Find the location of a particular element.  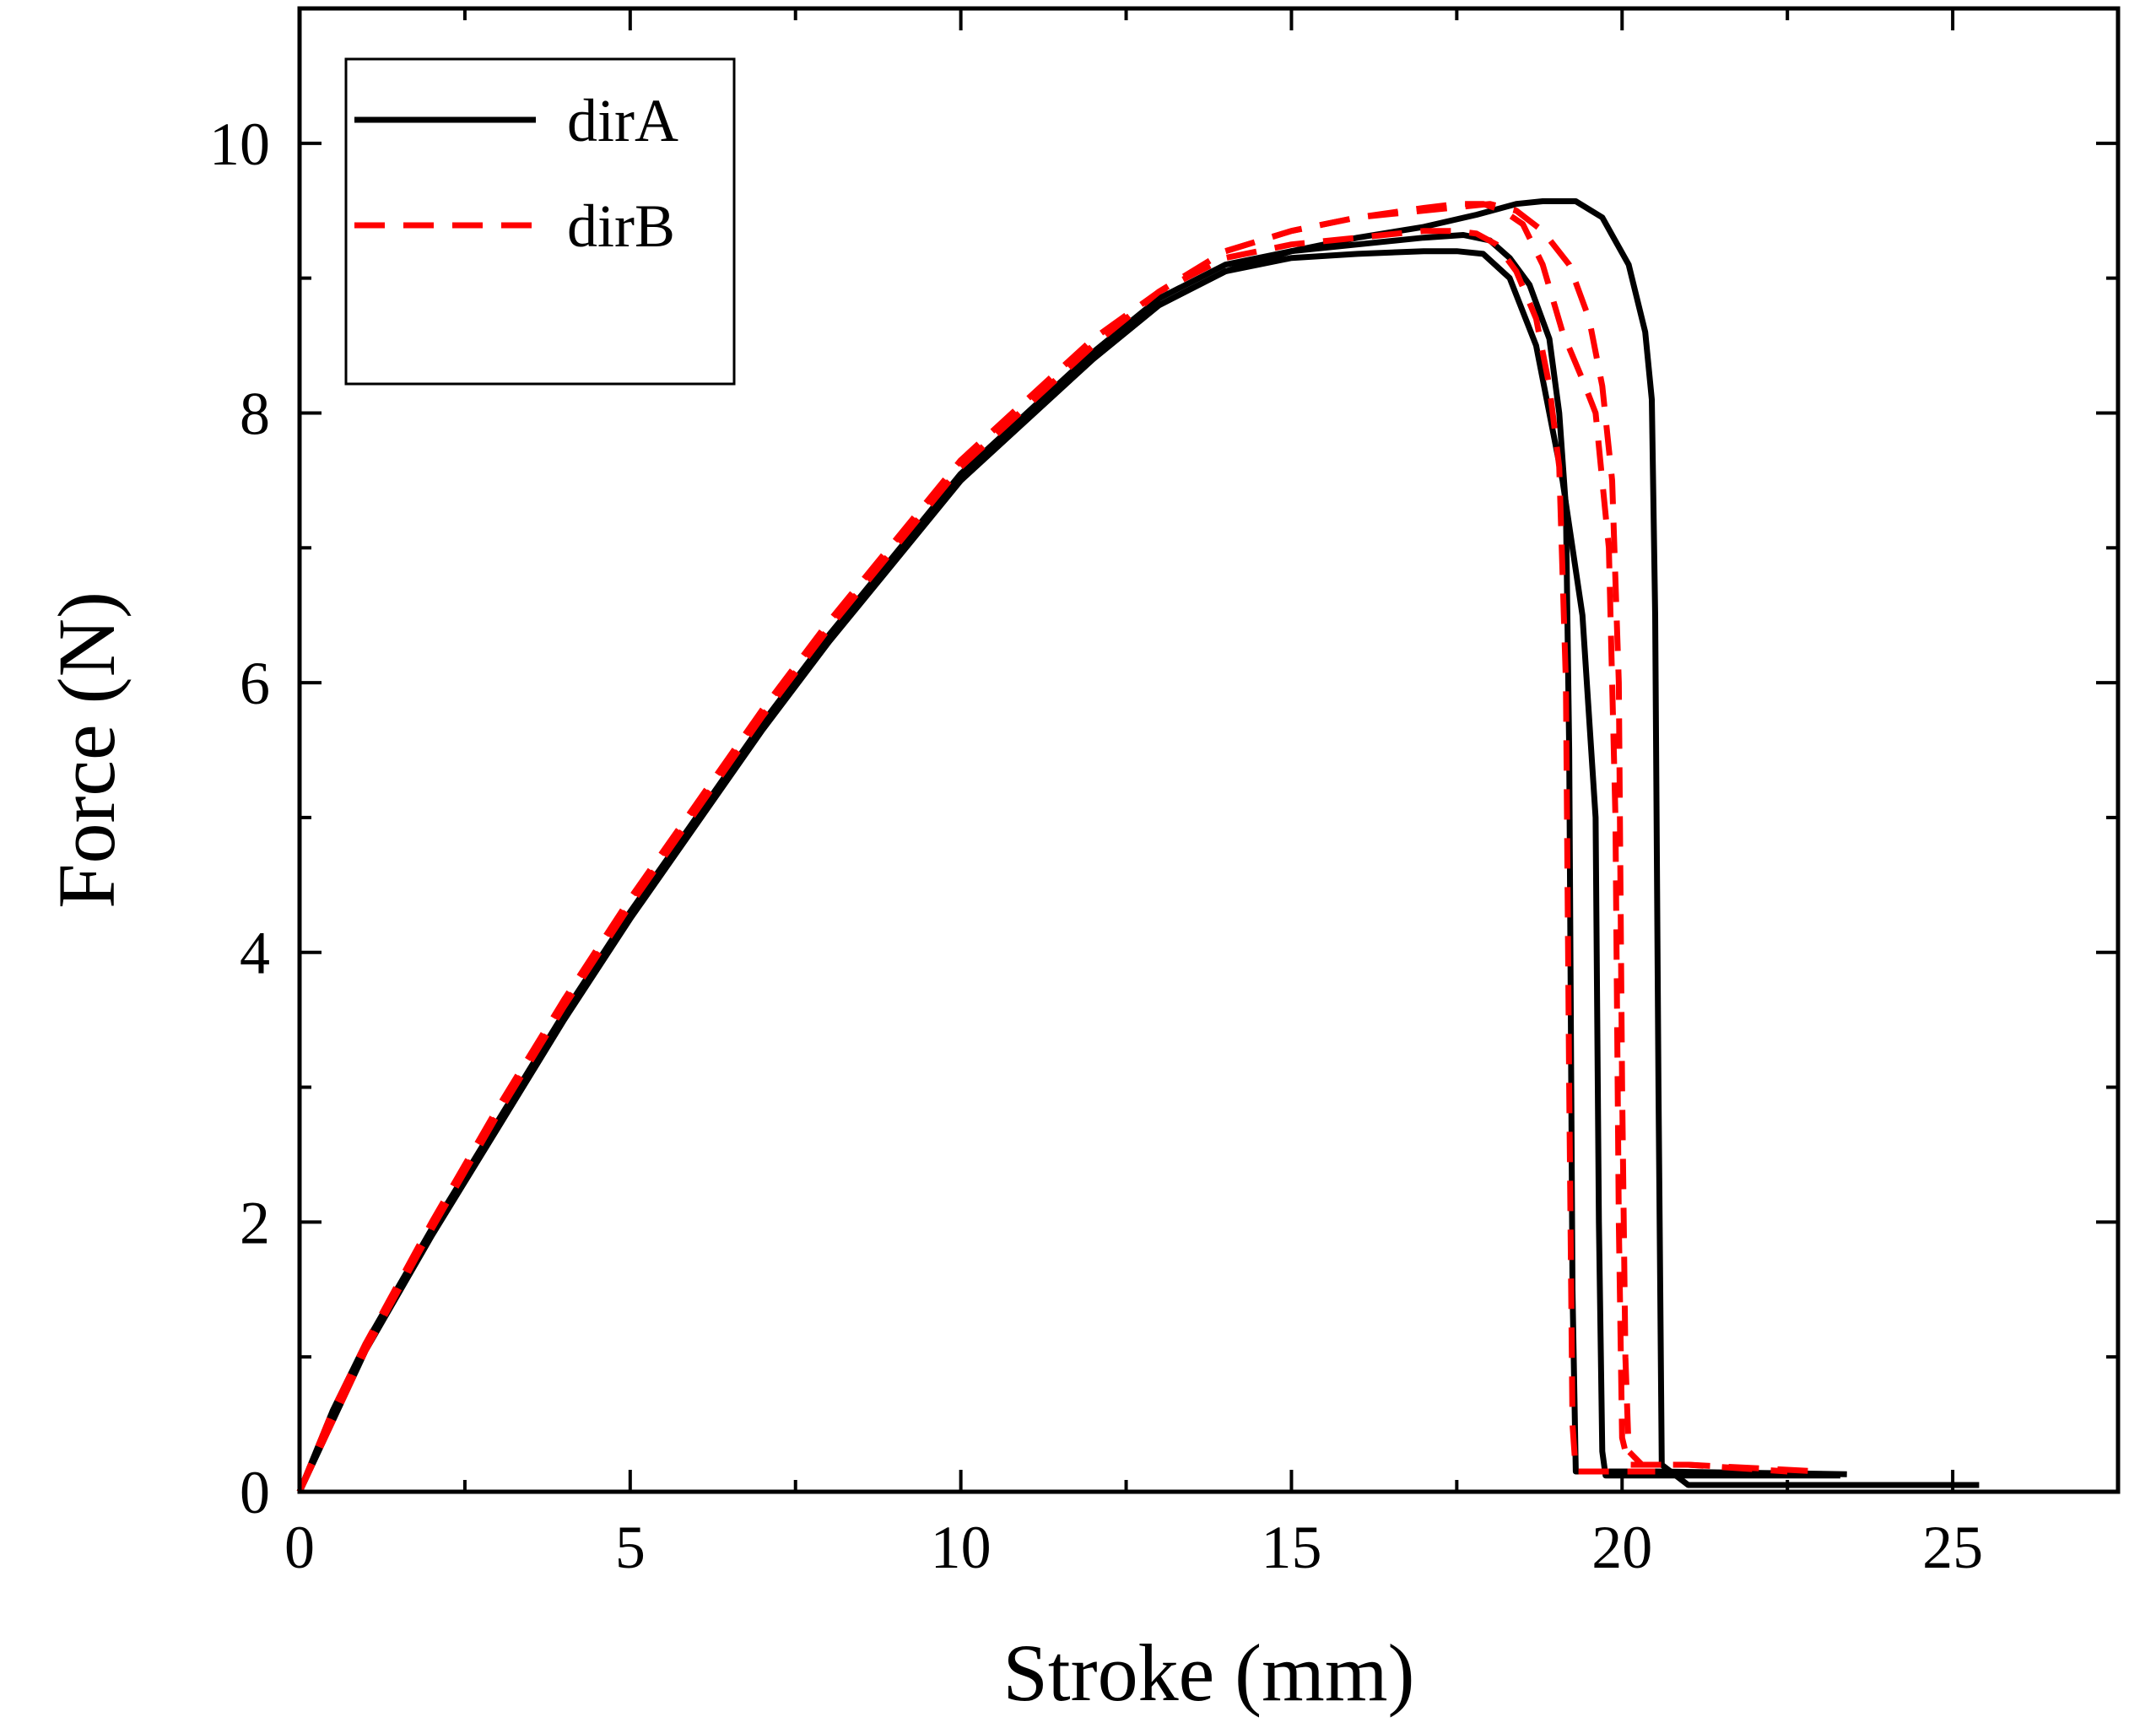

legend-label-dira: dirA is located at coordinates (622, 120).